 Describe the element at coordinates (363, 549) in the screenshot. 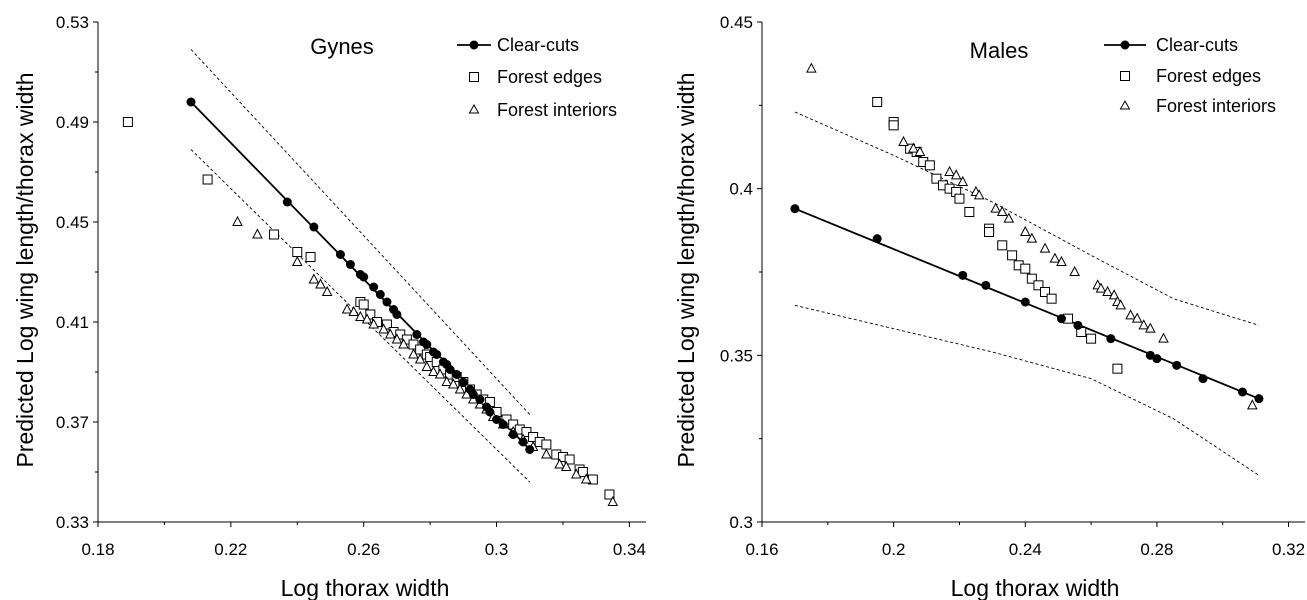

I see `gynes-x-tick-label: 0.26` at that location.